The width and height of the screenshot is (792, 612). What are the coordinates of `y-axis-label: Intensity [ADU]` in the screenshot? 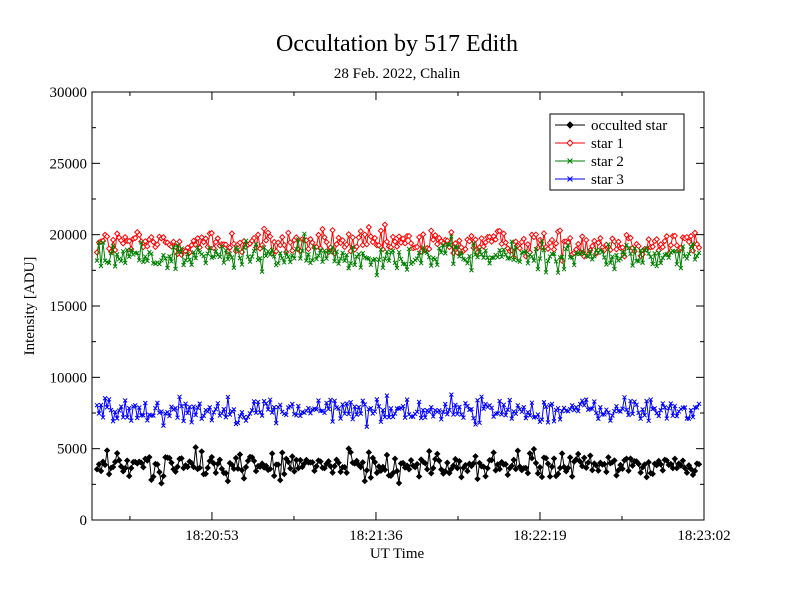 It's located at (30, 306).